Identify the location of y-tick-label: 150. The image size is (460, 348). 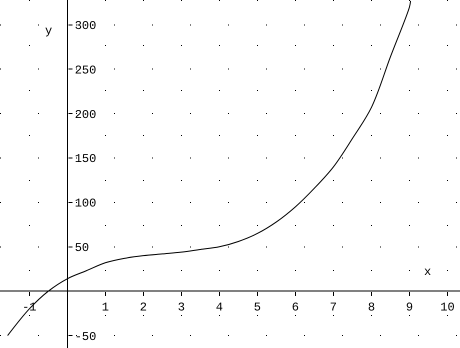
(85, 159).